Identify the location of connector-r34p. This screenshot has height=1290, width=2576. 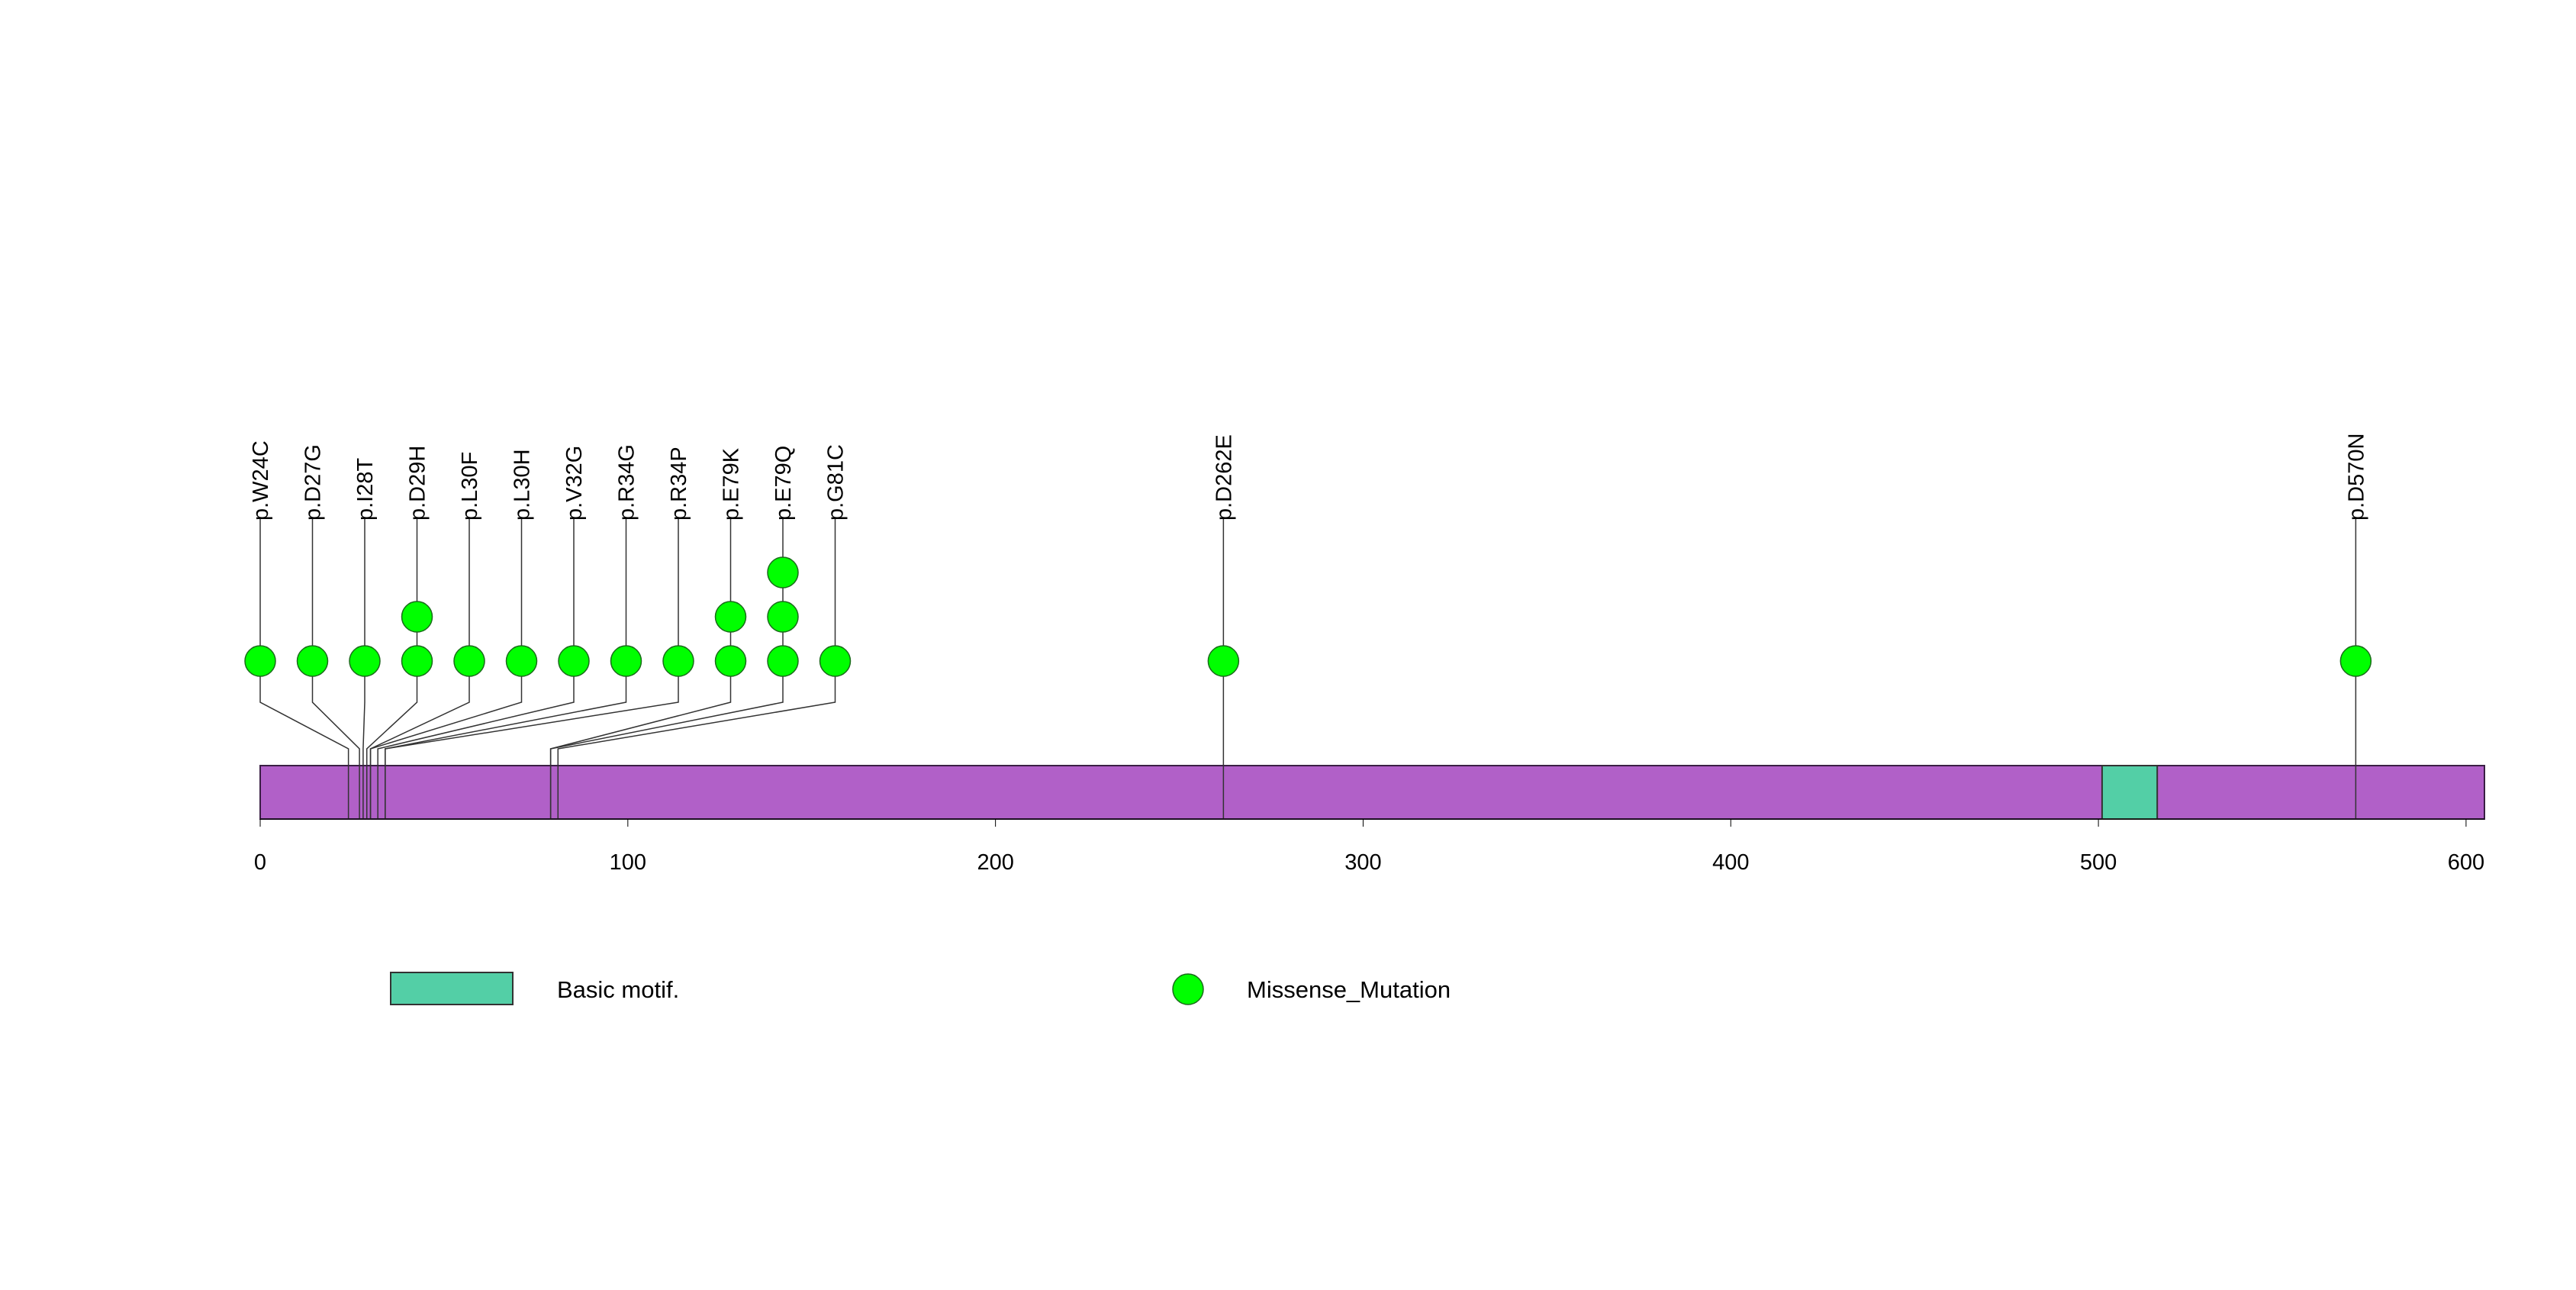
(532, 734).